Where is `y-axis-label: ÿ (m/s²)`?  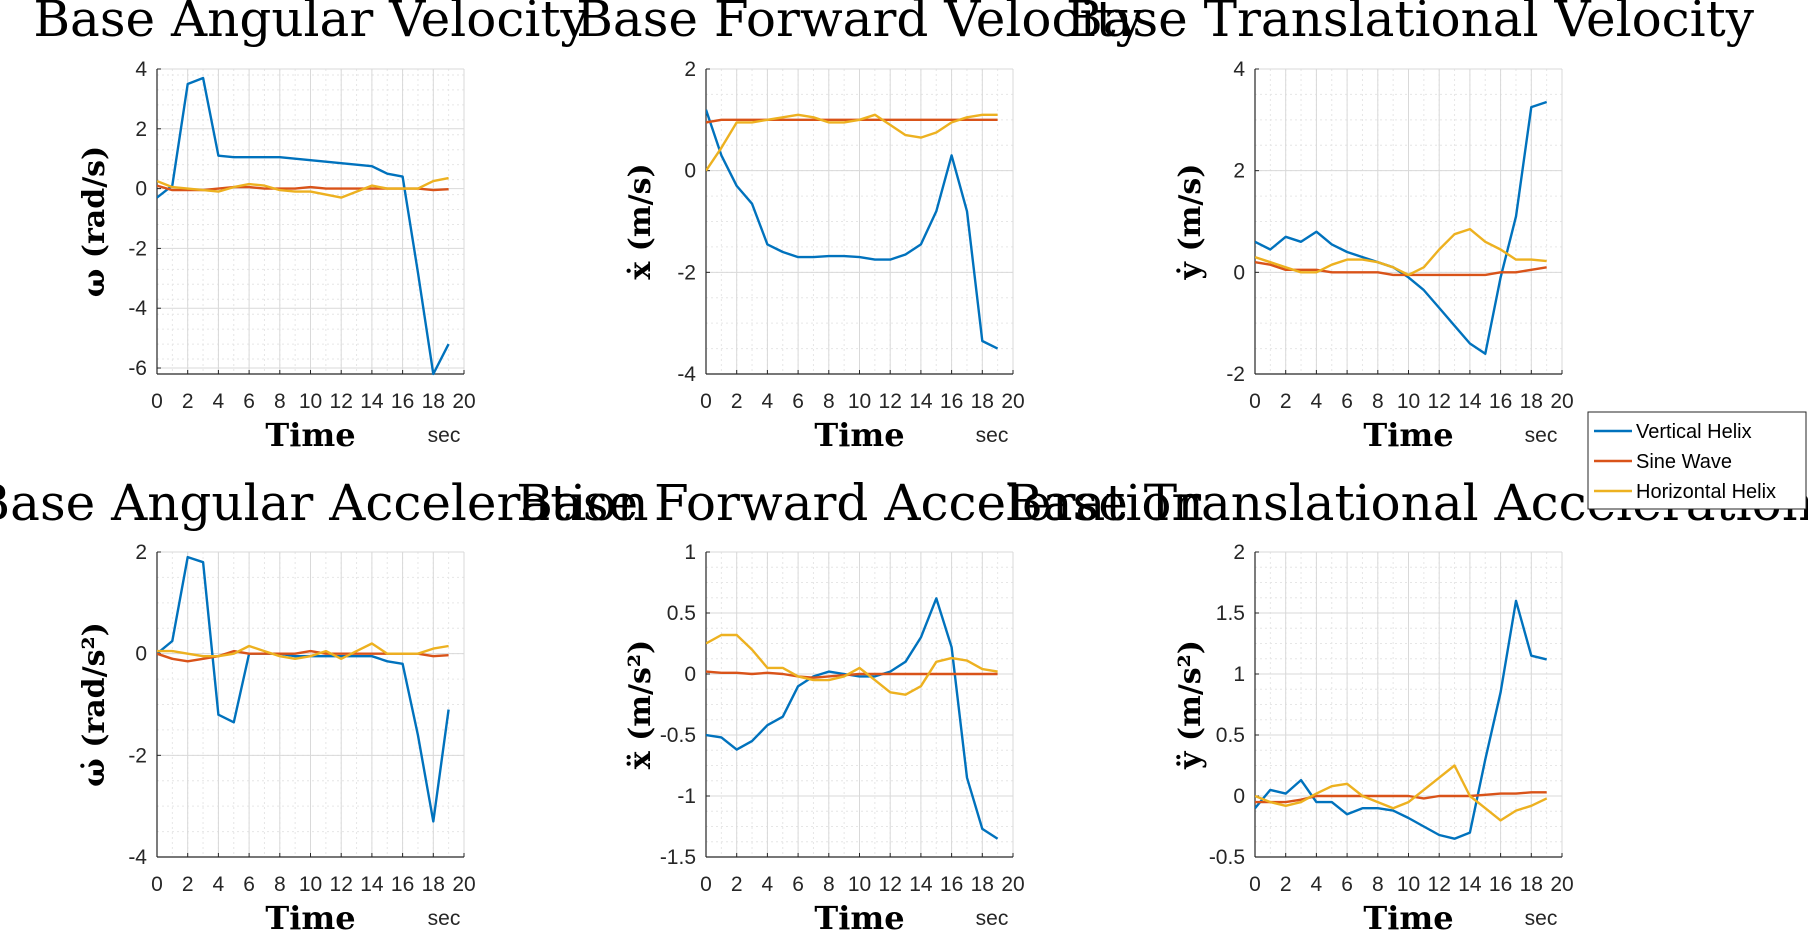
y-axis-label: ÿ (m/s²) is located at coordinates (1190, 705).